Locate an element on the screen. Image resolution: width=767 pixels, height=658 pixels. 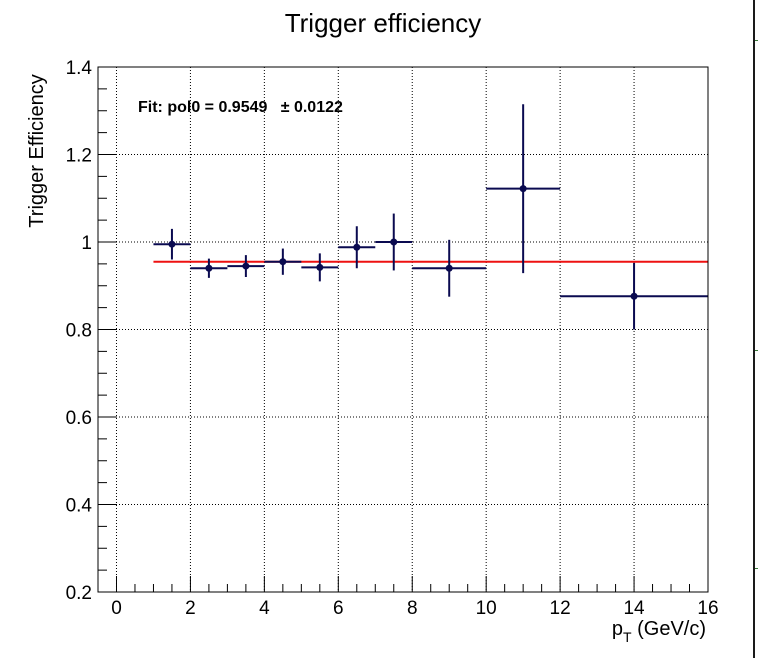
x-tick-label: 0 is located at coordinates (116, 608).